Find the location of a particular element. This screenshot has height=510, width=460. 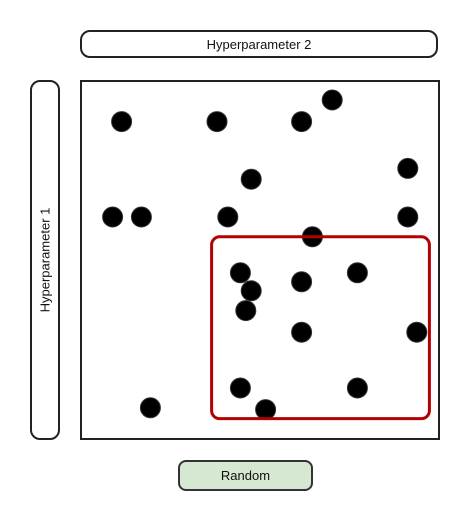

random-button-label: Random is located at coordinates (245, 475).